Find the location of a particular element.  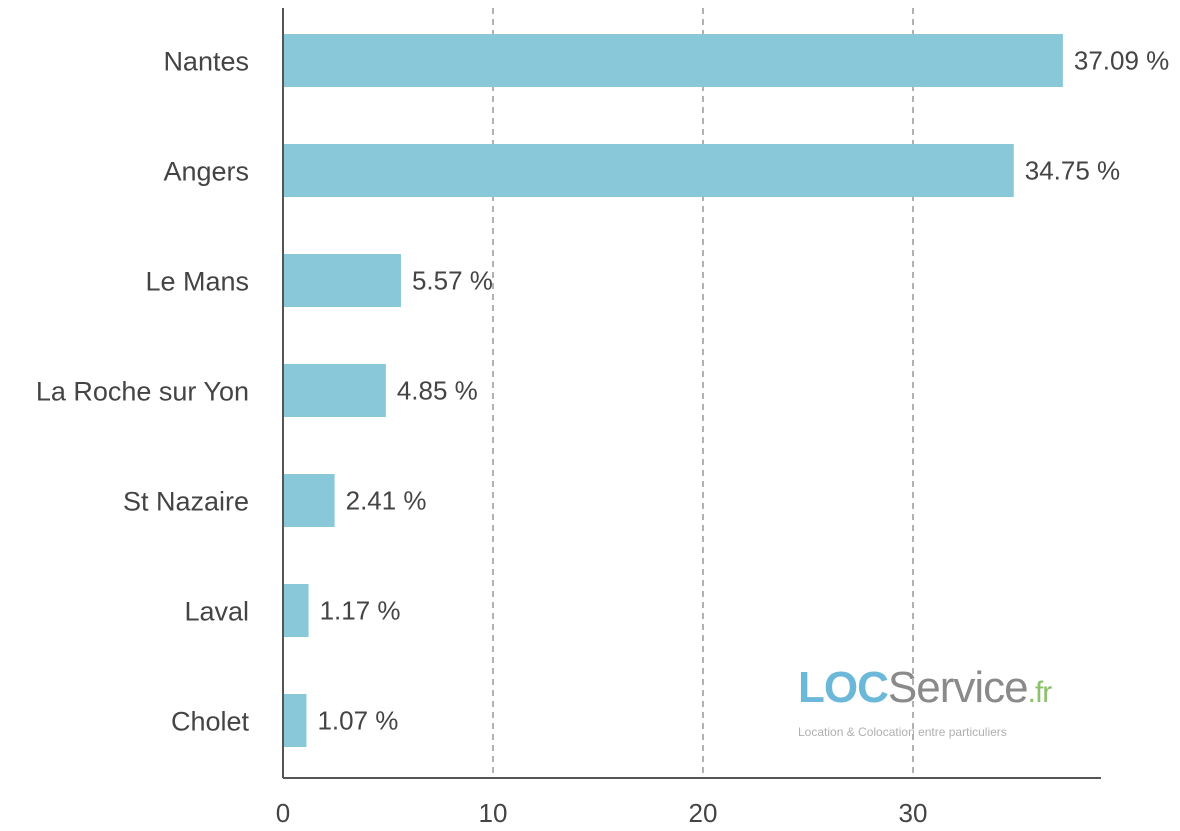

x-tick-label: 0 is located at coordinates (283, 813).